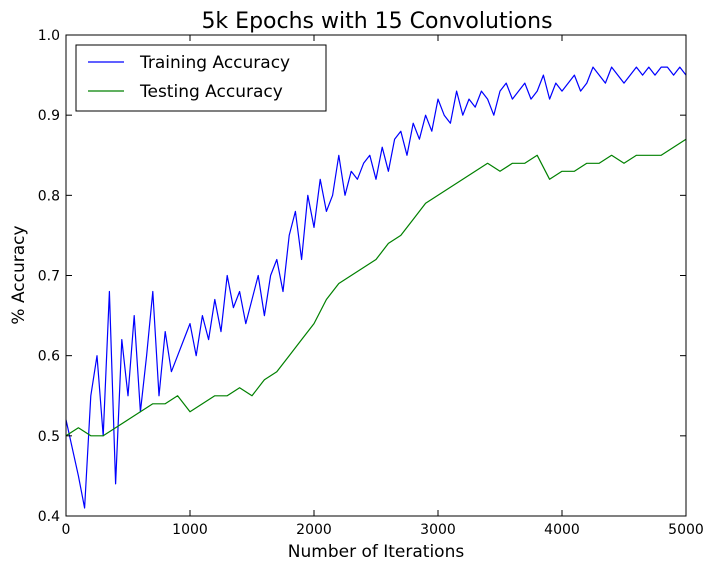  I want to click on x-tick-label: 0, so click(66, 530).